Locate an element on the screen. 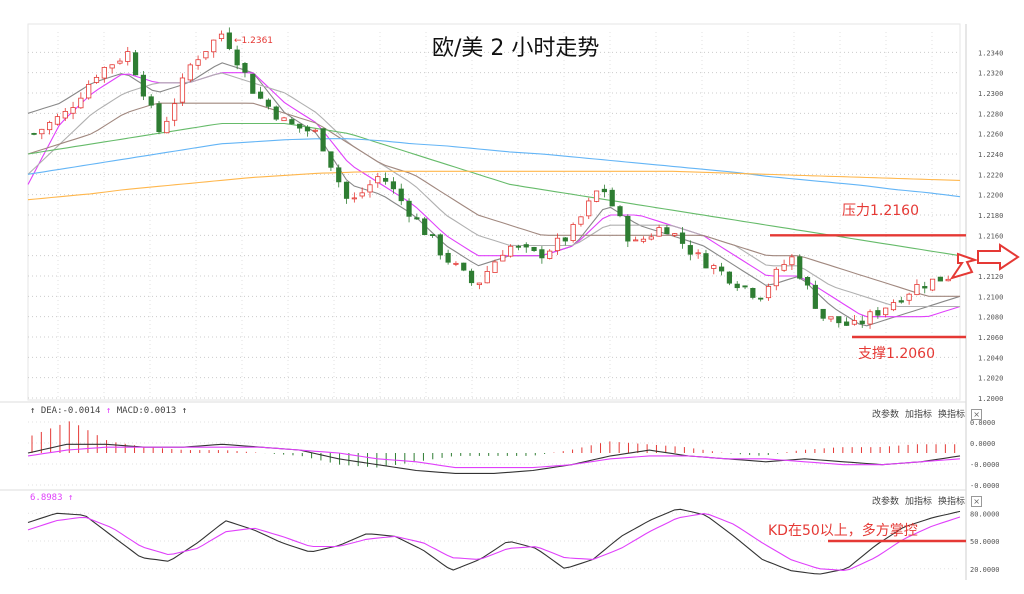  price-tick-label: 1.2060 is located at coordinates (990, 338).